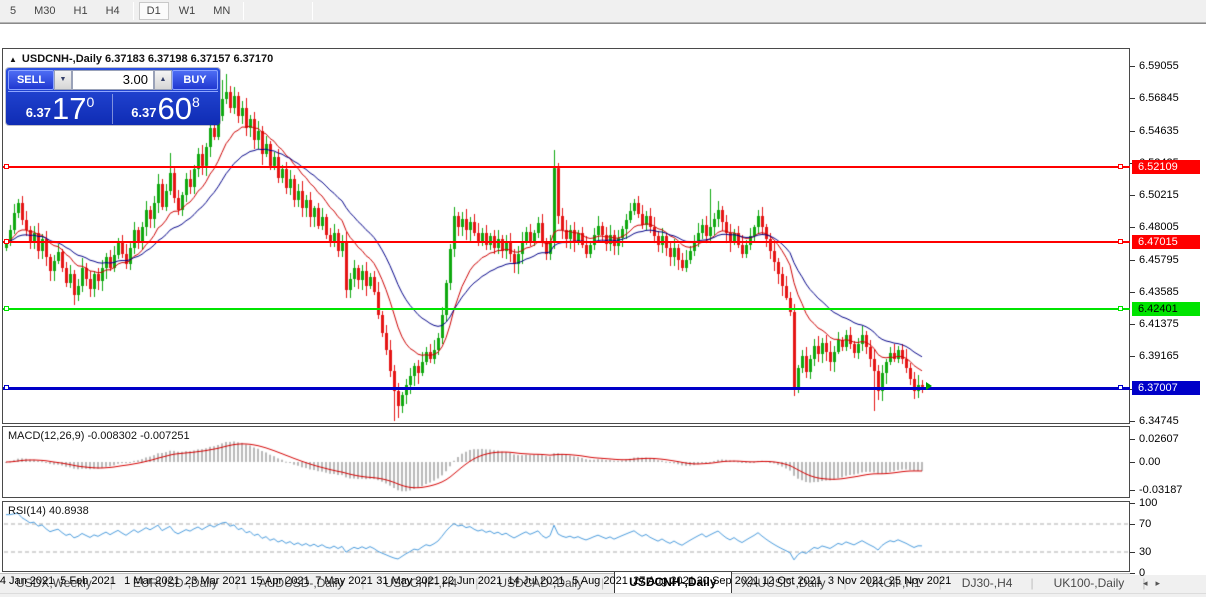 Image resolution: width=1206 pixels, height=597 pixels. What do you see at coordinates (1167, 195) in the screenshot?
I see `price-tick-6.50215: 6.50215` at bounding box center [1167, 195].